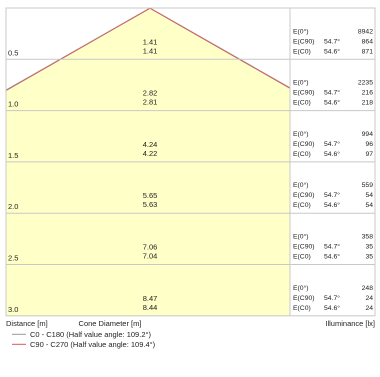 Image resolution: width=380 pixels, height=377 pixels. What do you see at coordinates (13, 104) in the screenshot?
I see `distance-label: 1.0` at bounding box center [13, 104].